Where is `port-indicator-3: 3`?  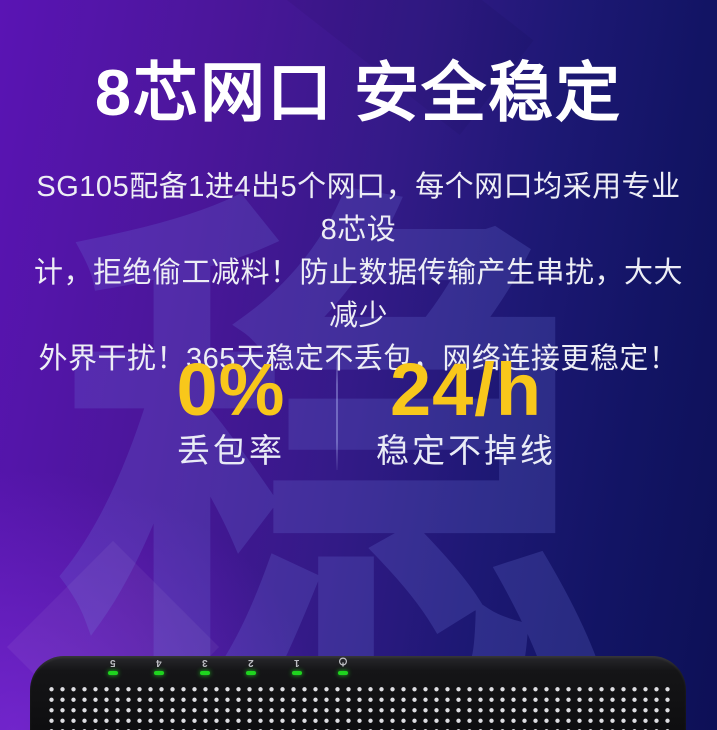
port-indicator-3: 3 is located at coordinates (205, 666).